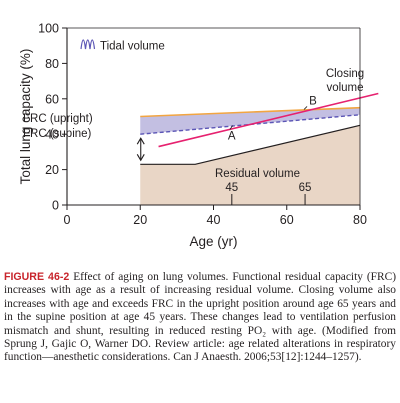 This screenshot has width=400, height=403. What do you see at coordinates (140, 141) in the screenshot?
I see `frc-range-arrow-up` at bounding box center [140, 141].